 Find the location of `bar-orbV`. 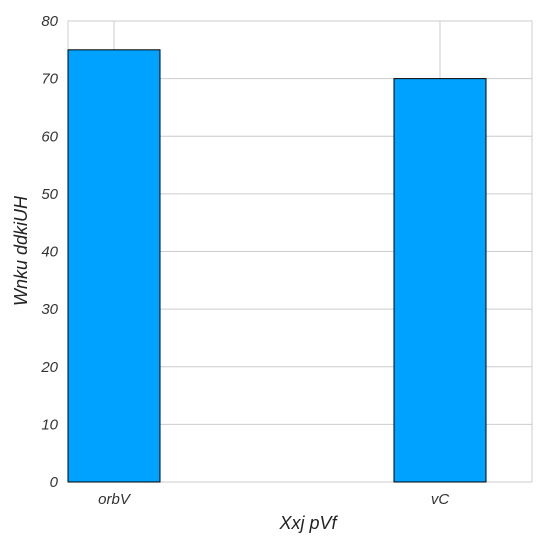

bar-orbV is located at coordinates (114, 266).